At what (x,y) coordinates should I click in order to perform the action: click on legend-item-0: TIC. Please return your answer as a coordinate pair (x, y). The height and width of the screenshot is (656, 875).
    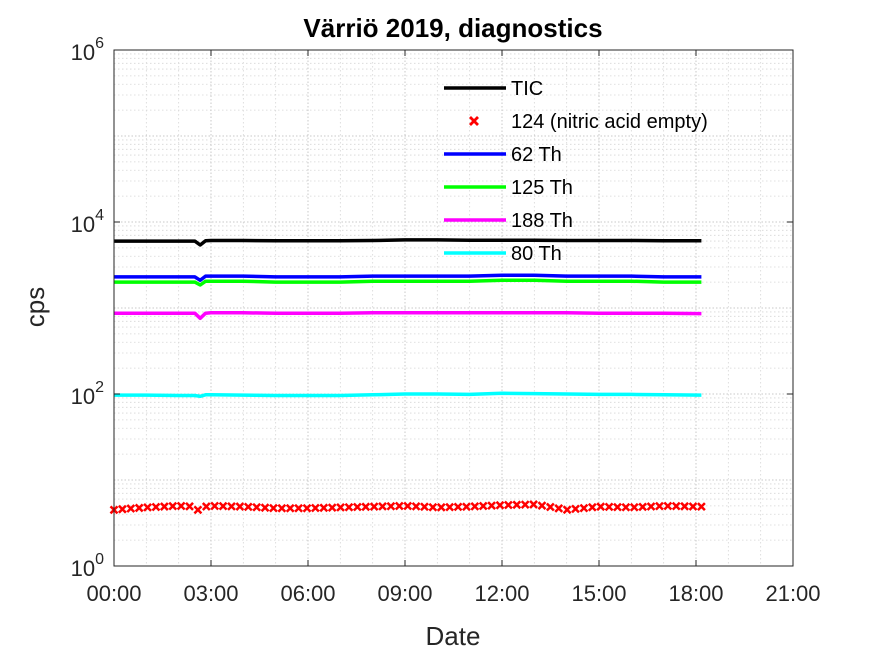
    Looking at the image, I should click on (493, 89).